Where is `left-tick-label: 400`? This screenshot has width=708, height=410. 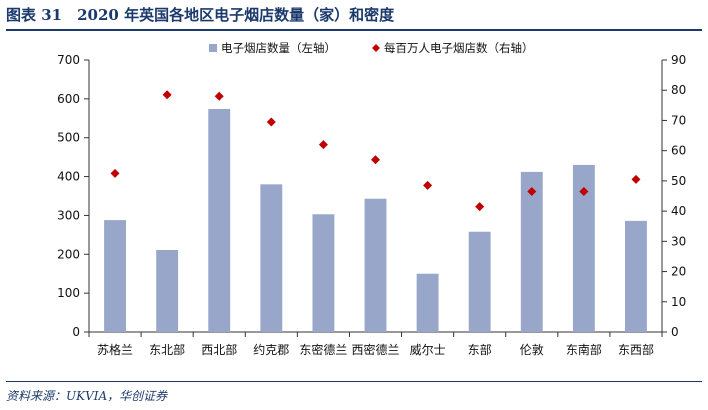 left-tick-label: 400 is located at coordinates (68, 177).